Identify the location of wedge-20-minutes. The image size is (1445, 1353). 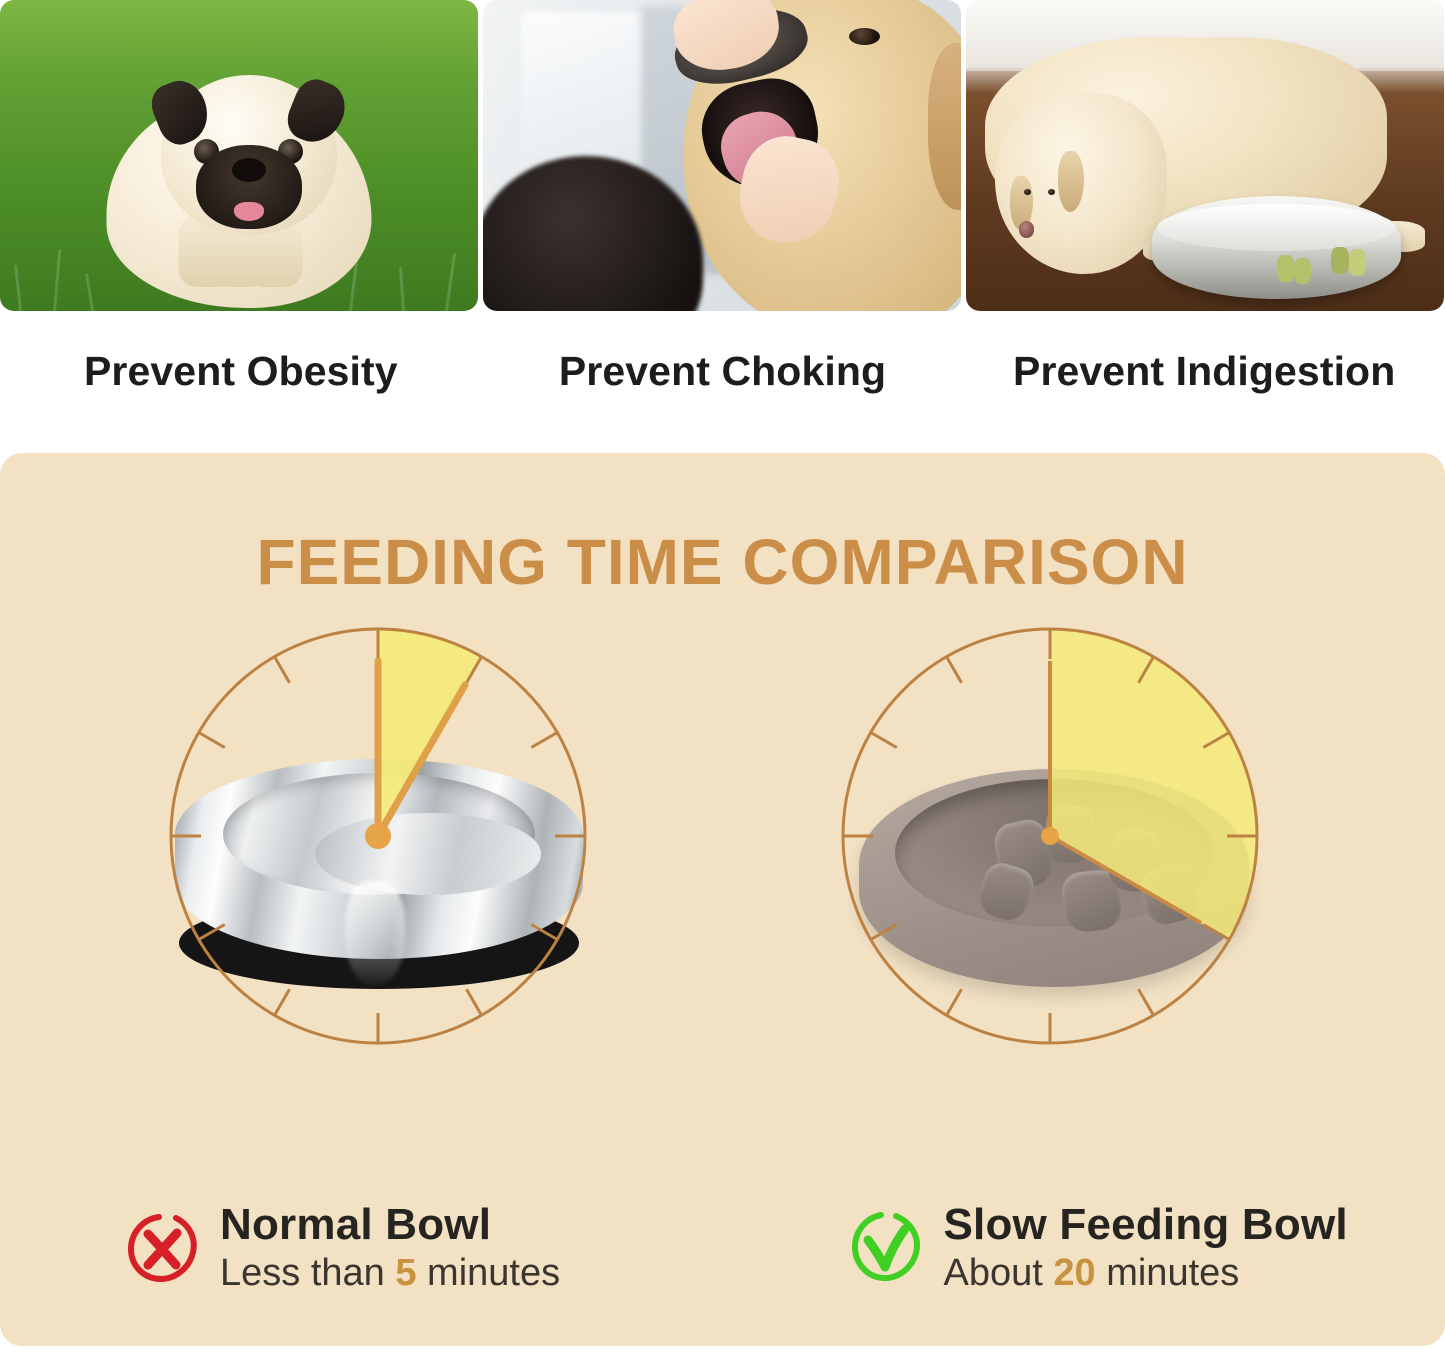
(1154, 784).